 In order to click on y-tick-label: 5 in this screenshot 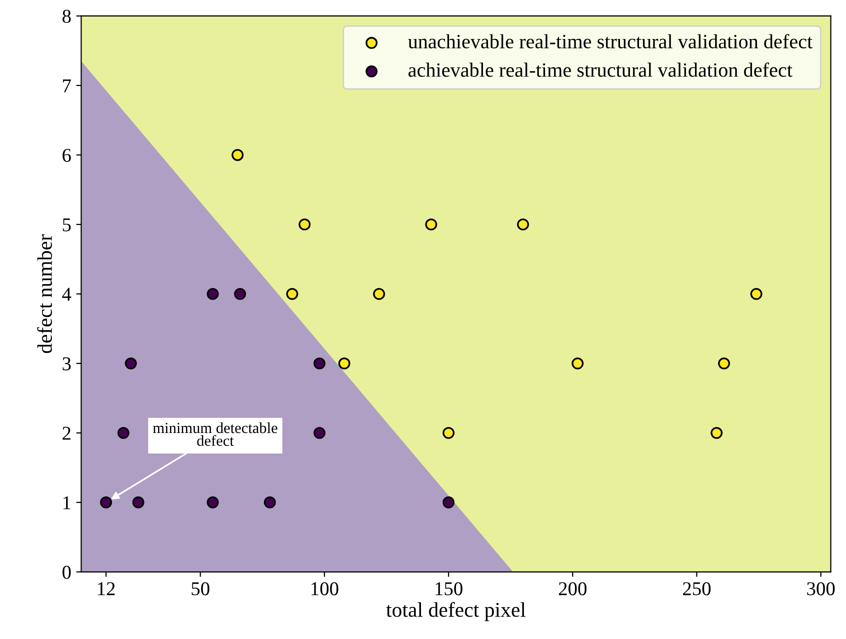, I will do `click(66, 225)`.